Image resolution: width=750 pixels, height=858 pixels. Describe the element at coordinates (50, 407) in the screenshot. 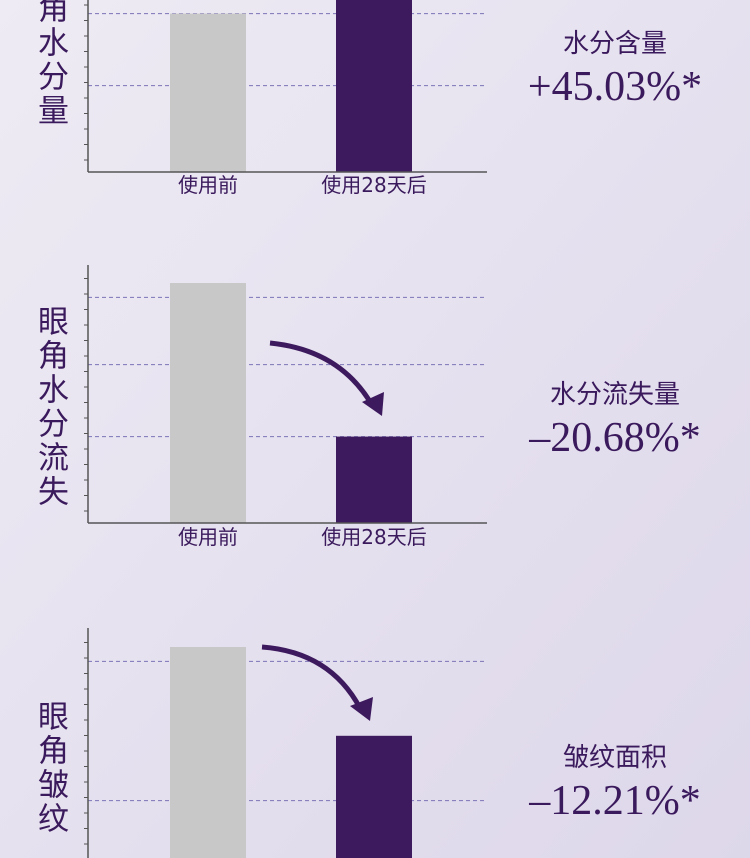

I see `y-axis-label: 眼角水分流失` at that location.